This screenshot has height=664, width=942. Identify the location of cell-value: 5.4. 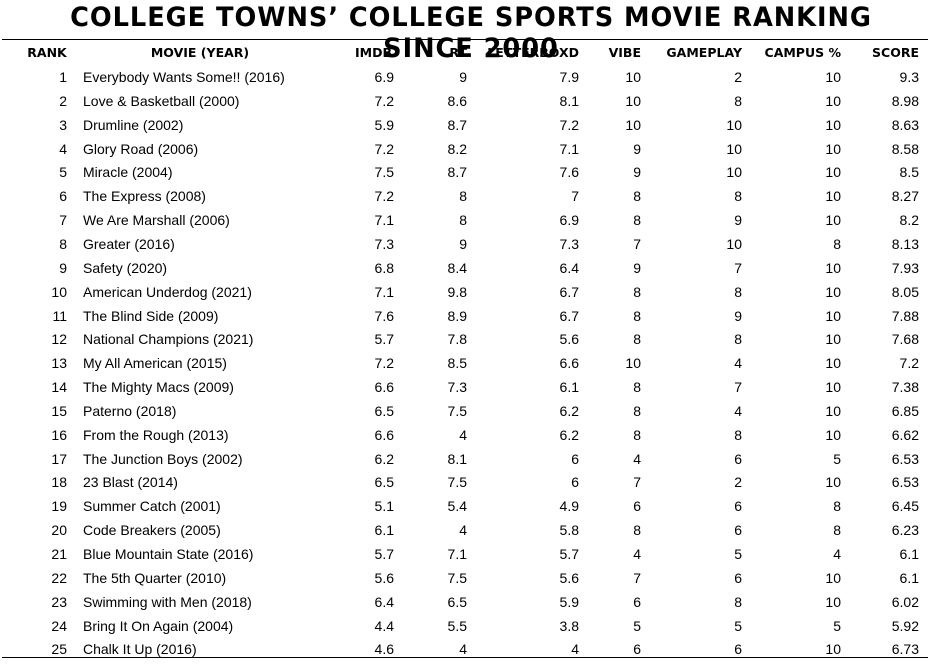
(457, 506).